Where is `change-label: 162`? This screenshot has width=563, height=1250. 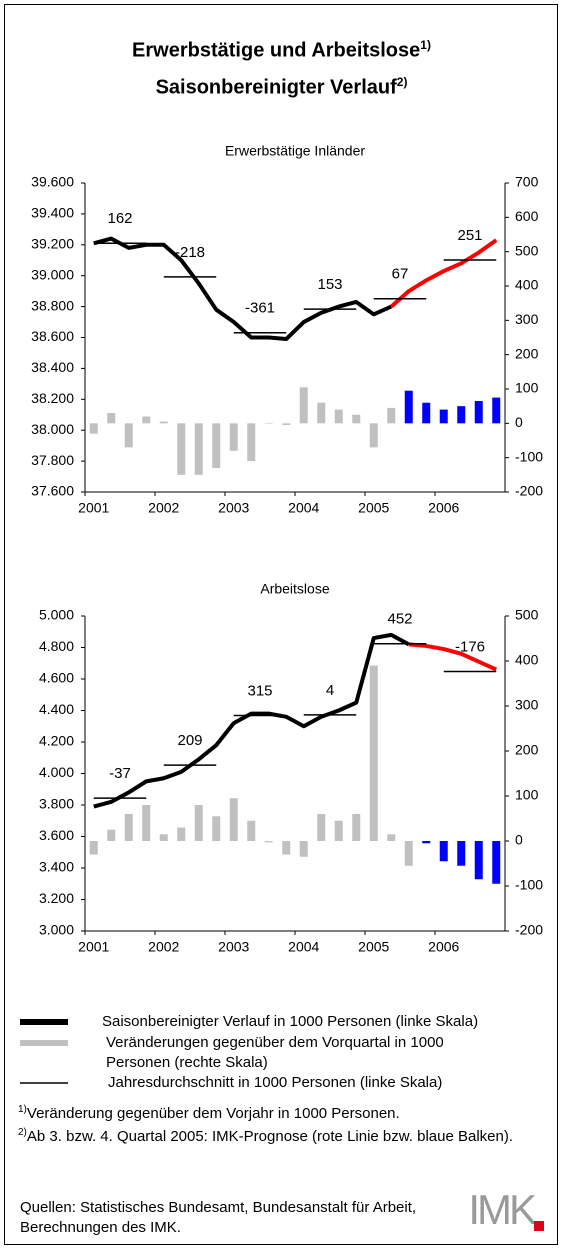 change-label: 162 is located at coordinates (119, 218).